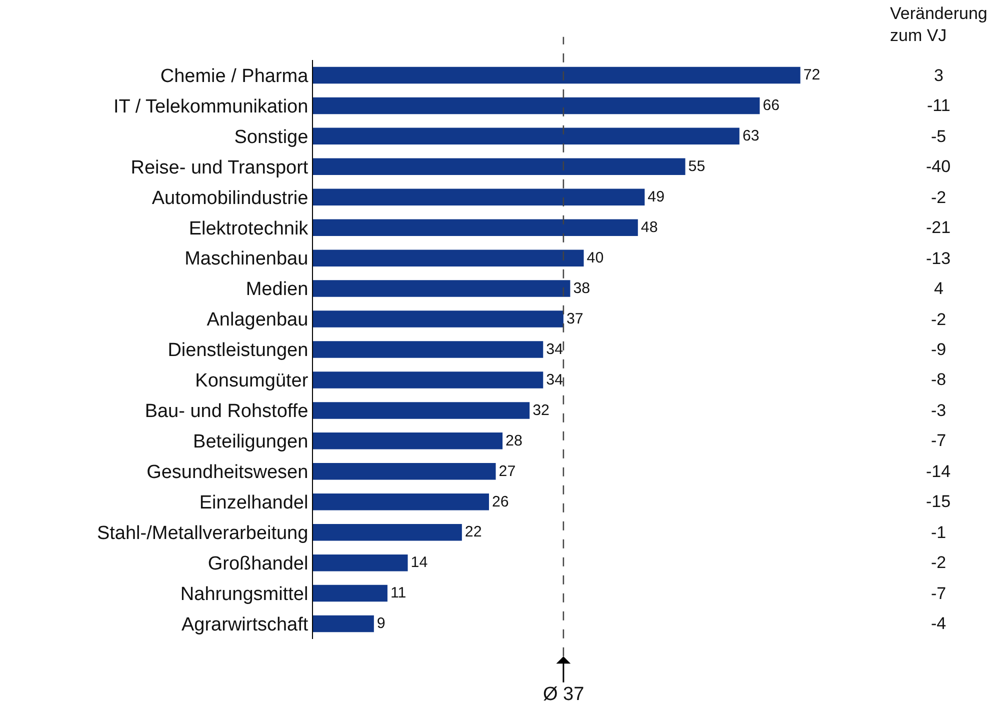 Image resolution: width=1000 pixels, height=701 pixels. Describe the element at coordinates (751, 136) in the screenshot. I see `data-label: 63` at that location.